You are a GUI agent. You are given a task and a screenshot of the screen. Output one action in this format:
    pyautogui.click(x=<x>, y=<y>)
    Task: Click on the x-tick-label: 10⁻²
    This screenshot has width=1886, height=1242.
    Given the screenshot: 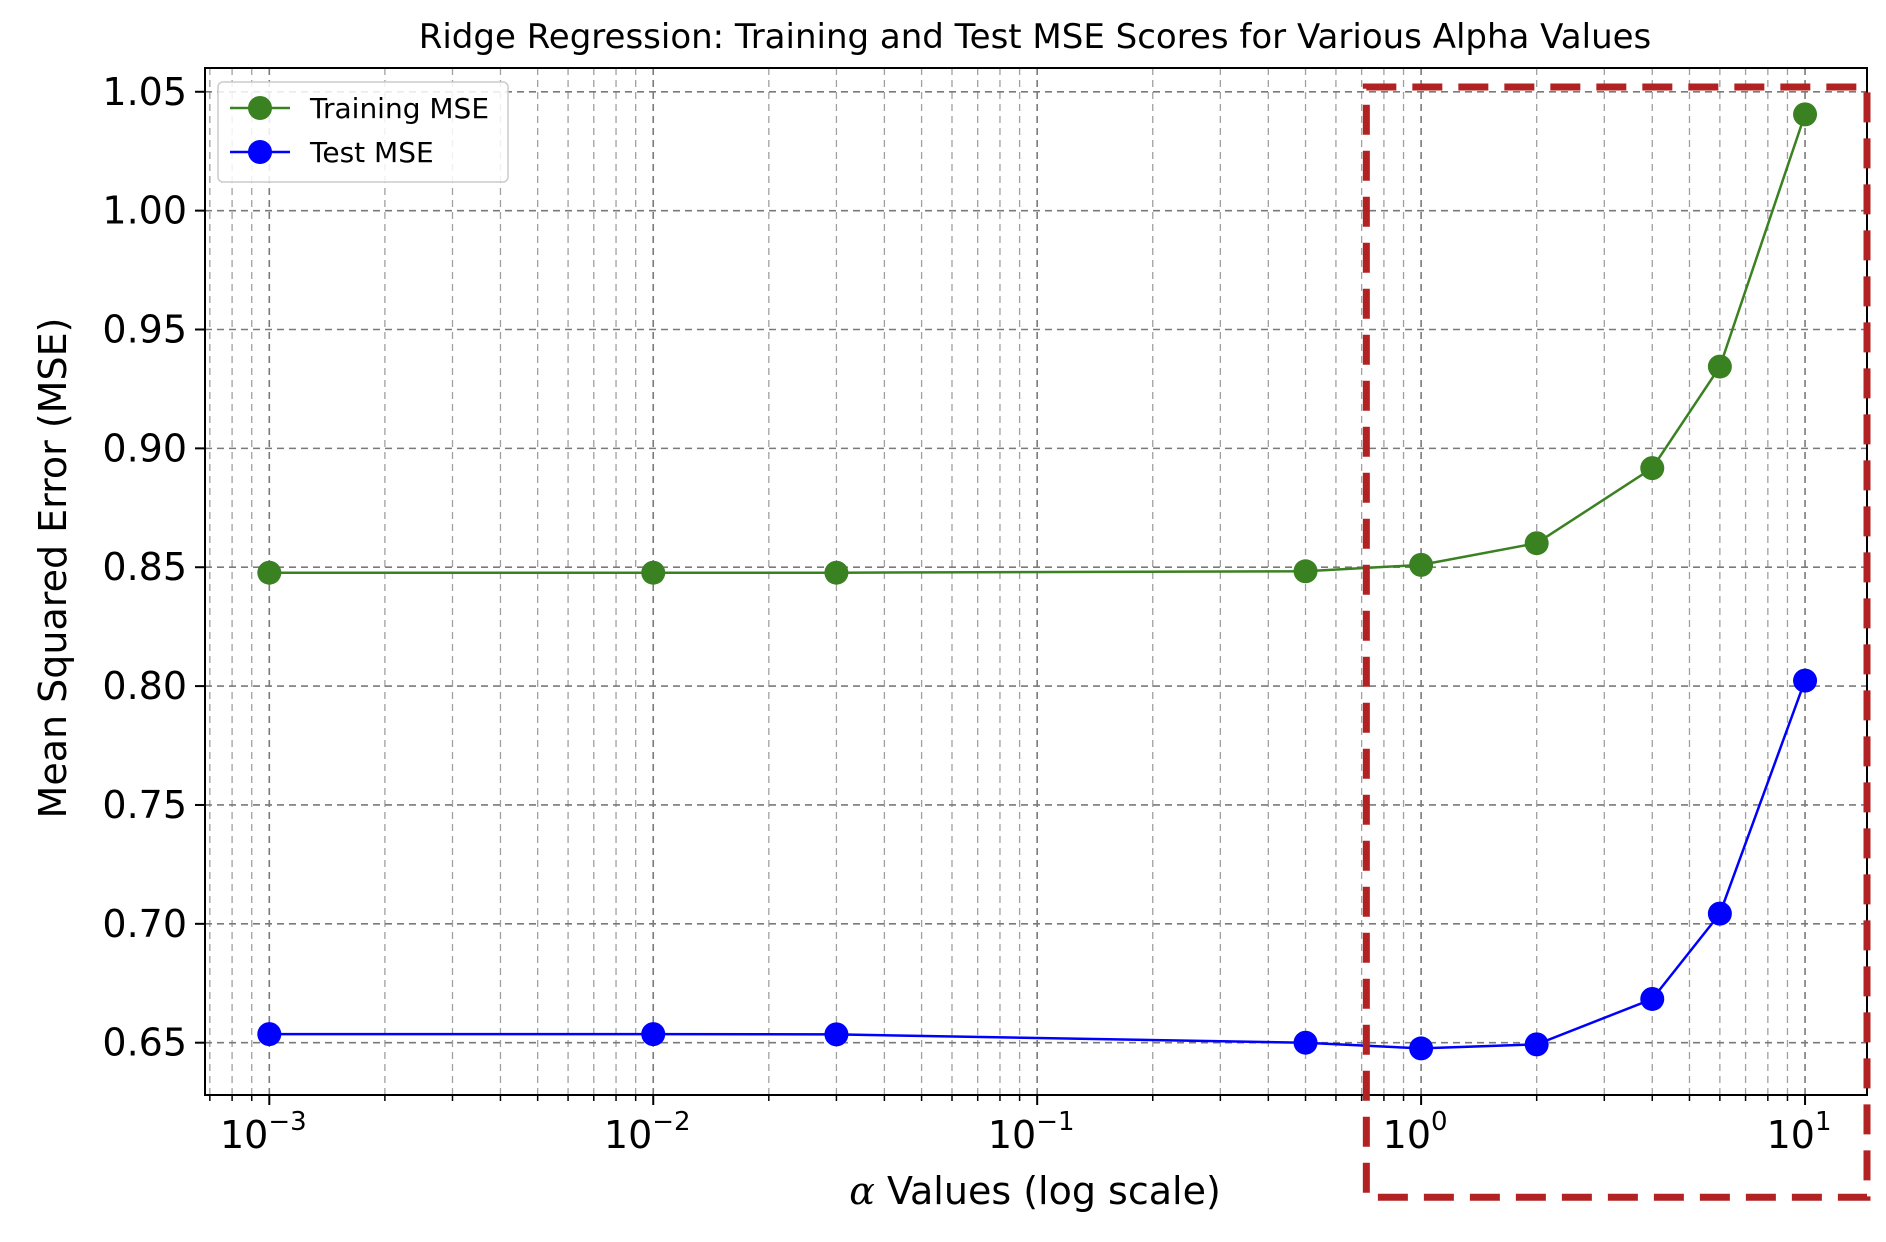 What is the action you would take?
    pyautogui.click(x=647, y=1132)
    